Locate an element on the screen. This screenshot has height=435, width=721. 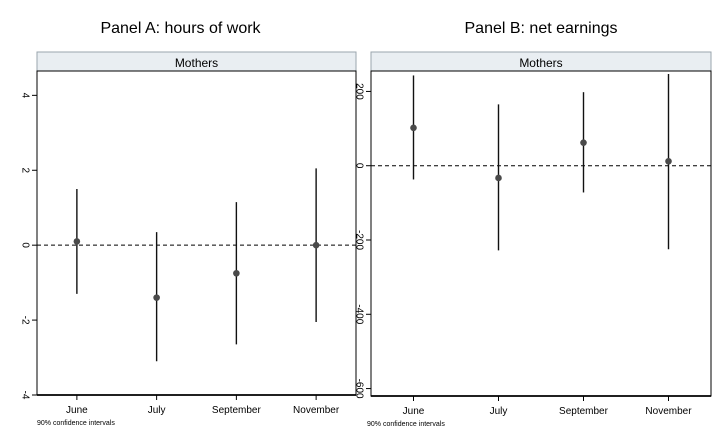
panel-b-y-tick-label--600: -600 is located at coordinates (359, 389).